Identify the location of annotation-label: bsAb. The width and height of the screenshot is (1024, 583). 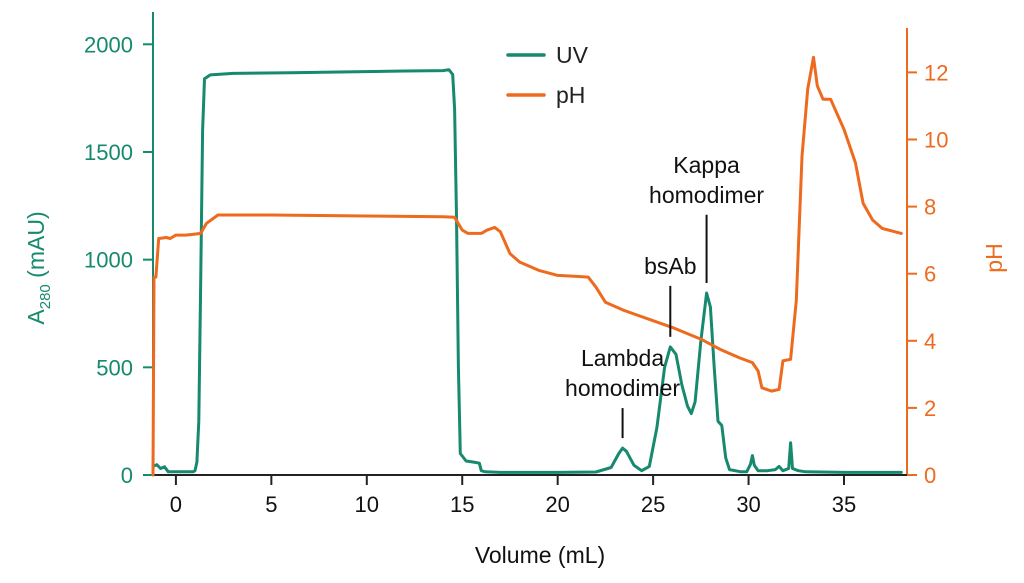
(670, 266).